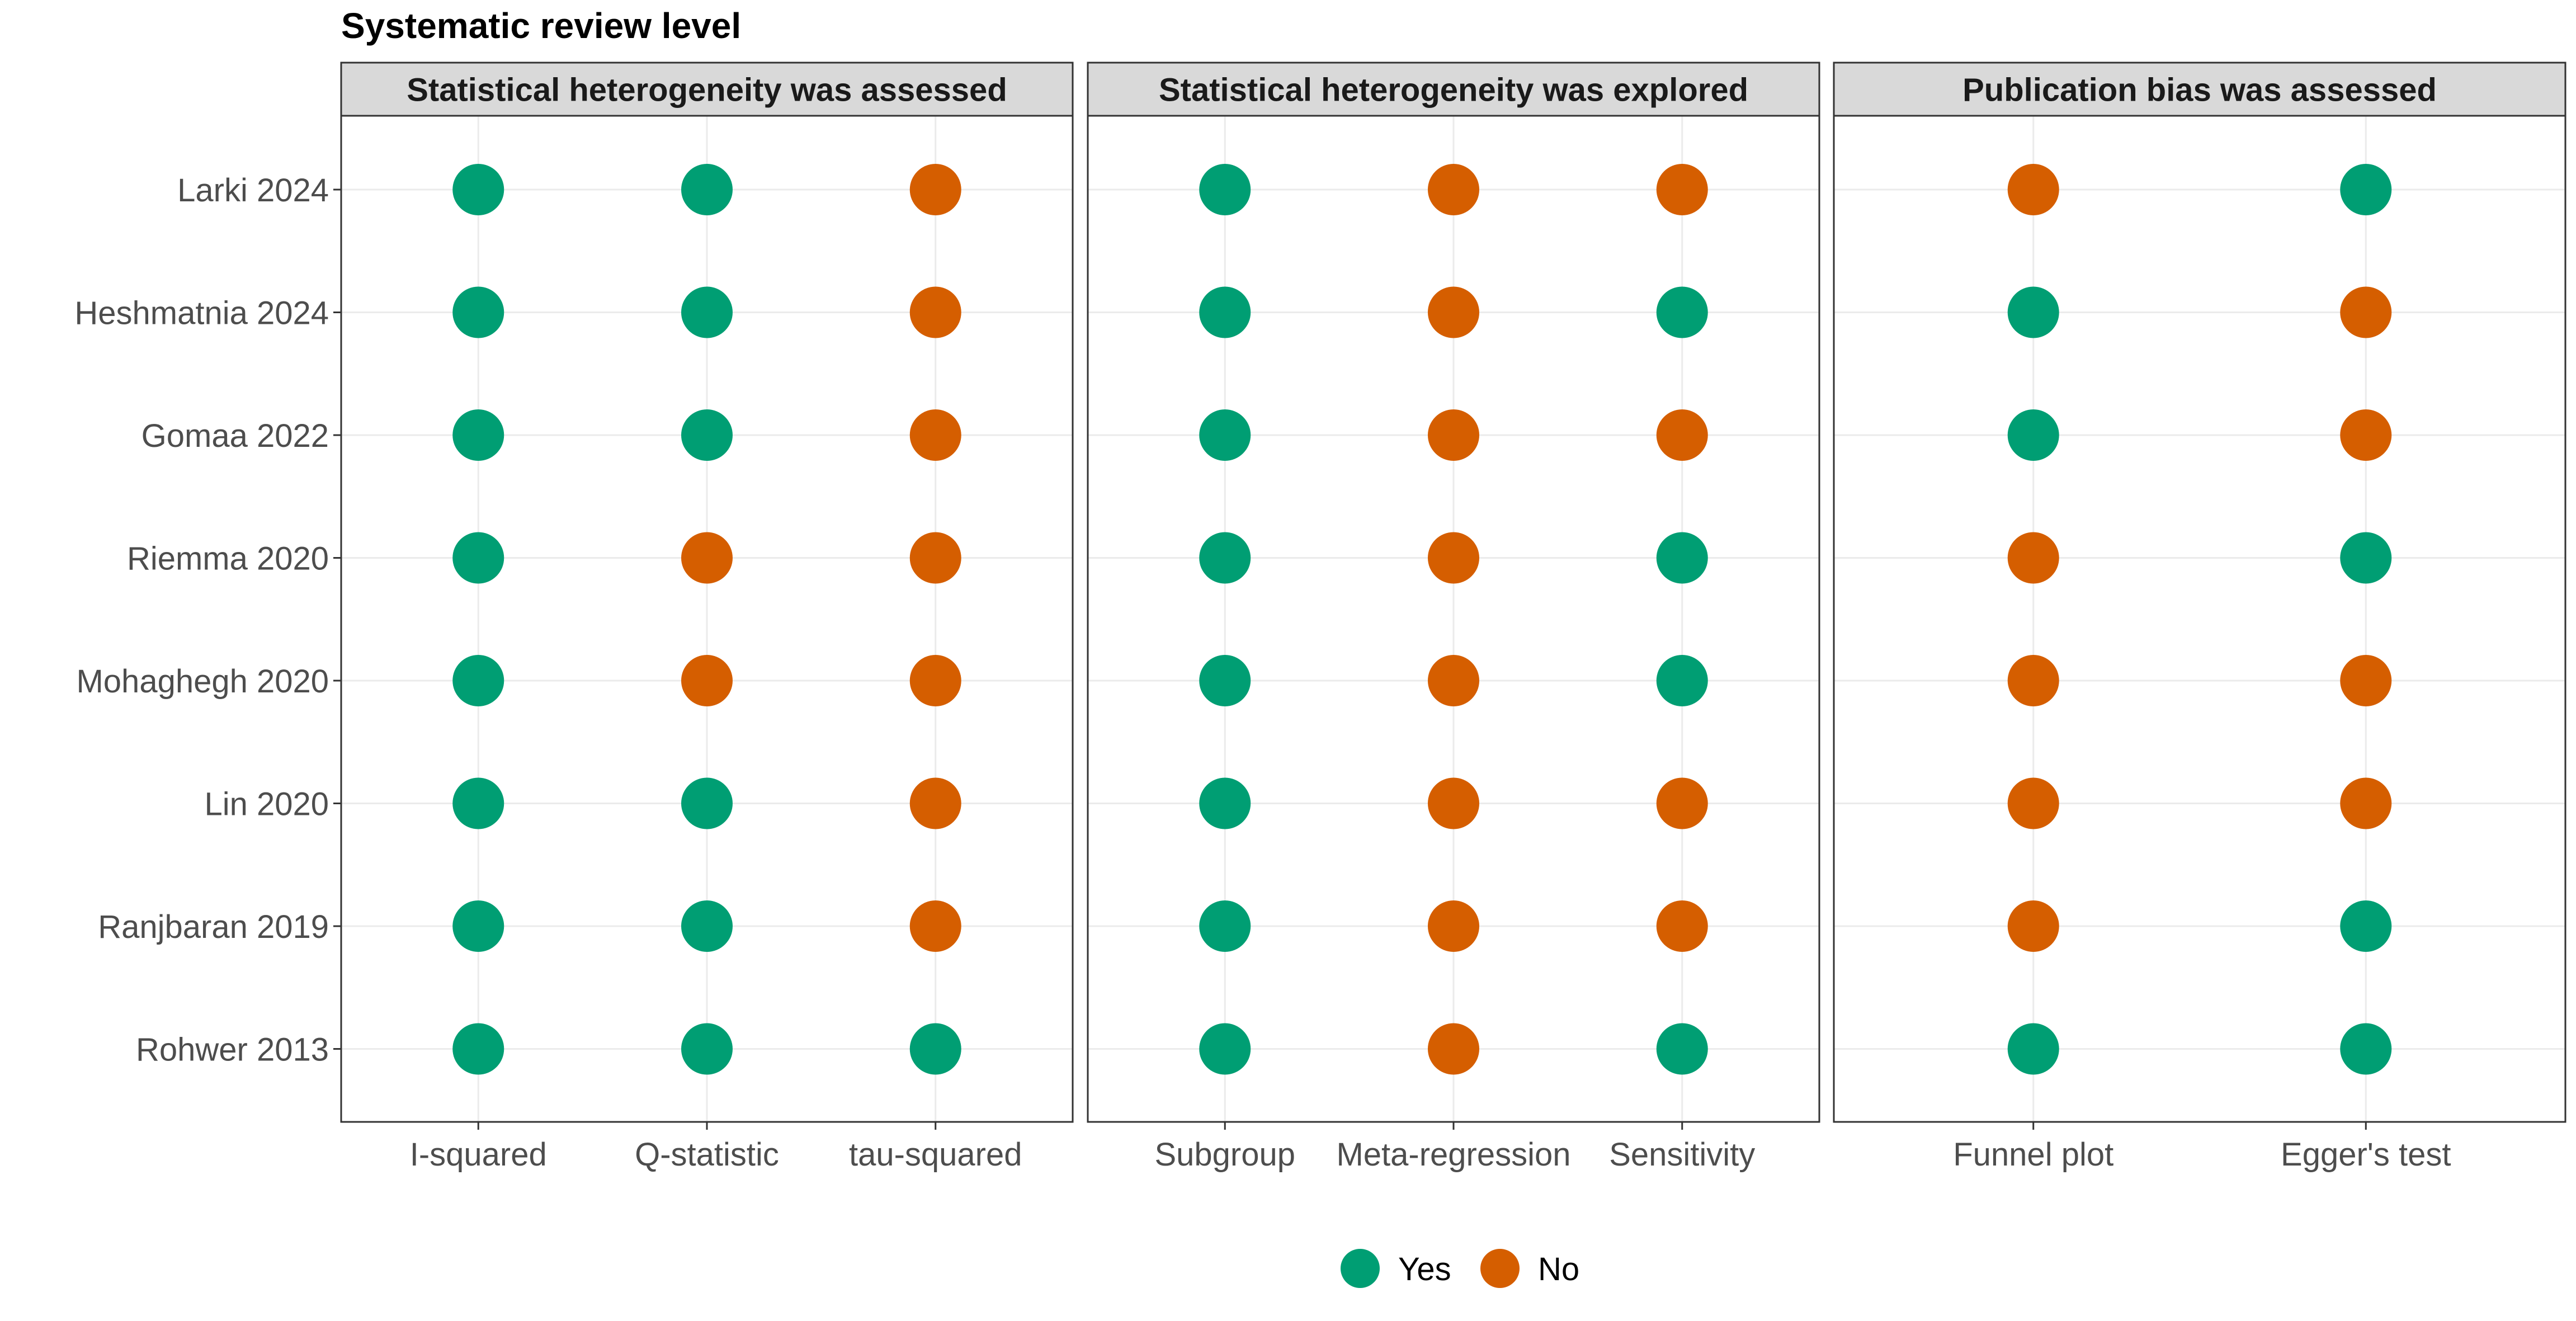  Describe the element at coordinates (1453, 1049) in the screenshot. I see `point-rohwer-2013-meta-regression-no` at that location.